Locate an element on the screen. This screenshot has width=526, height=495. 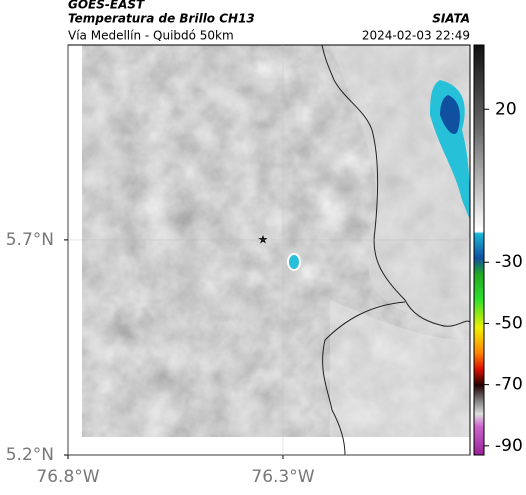
colorbar-tick-label: -50 is located at coordinates (509, 323).